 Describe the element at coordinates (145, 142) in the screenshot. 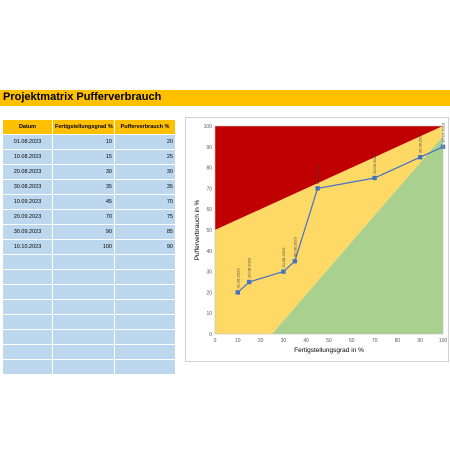

I see `table-cell: 20` at that location.